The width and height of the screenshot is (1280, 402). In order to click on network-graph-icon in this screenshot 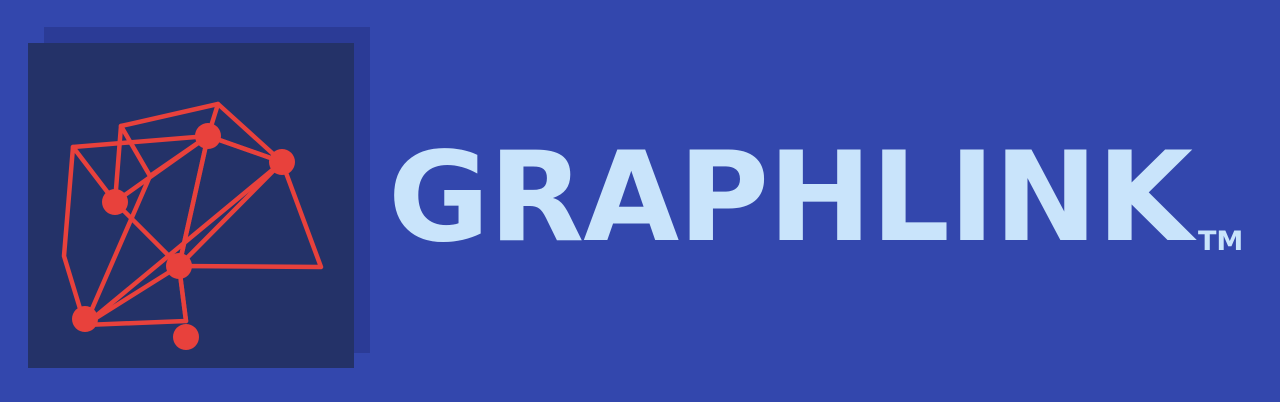, I will do `click(192, 225)`.